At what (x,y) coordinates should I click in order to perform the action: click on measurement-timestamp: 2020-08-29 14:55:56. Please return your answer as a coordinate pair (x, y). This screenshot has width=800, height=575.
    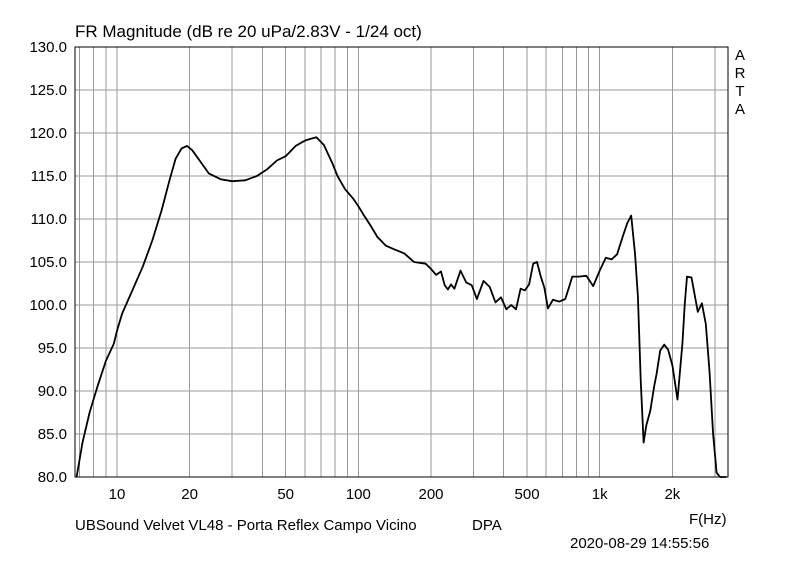
    Looking at the image, I should click on (640, 543).